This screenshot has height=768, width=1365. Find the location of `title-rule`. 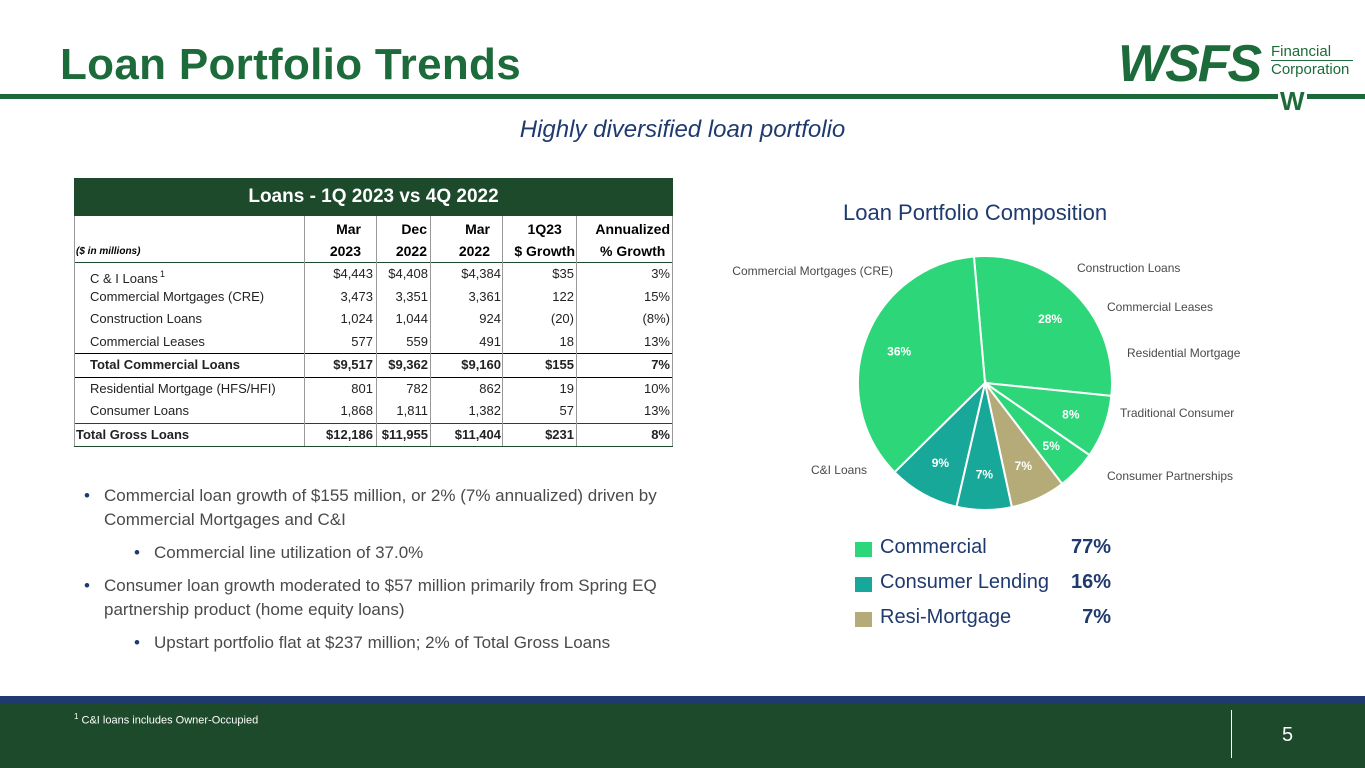

title-rule is located at coordinates (682, 96).